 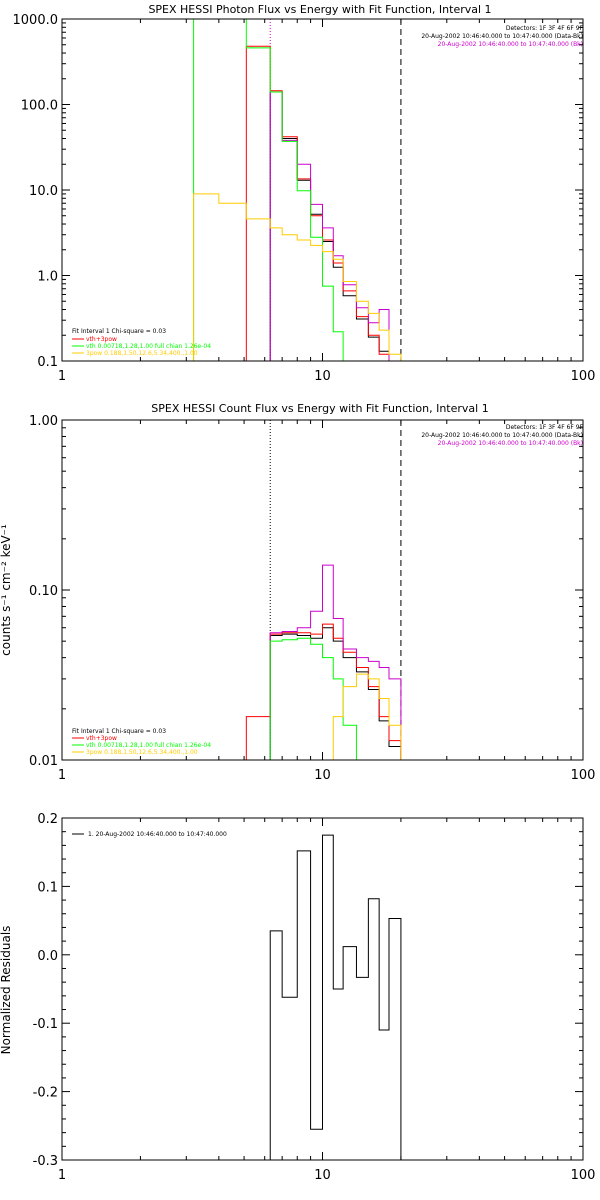 I want to click on photon-flux-series-vth-3pow, so click(x=317, y=203).